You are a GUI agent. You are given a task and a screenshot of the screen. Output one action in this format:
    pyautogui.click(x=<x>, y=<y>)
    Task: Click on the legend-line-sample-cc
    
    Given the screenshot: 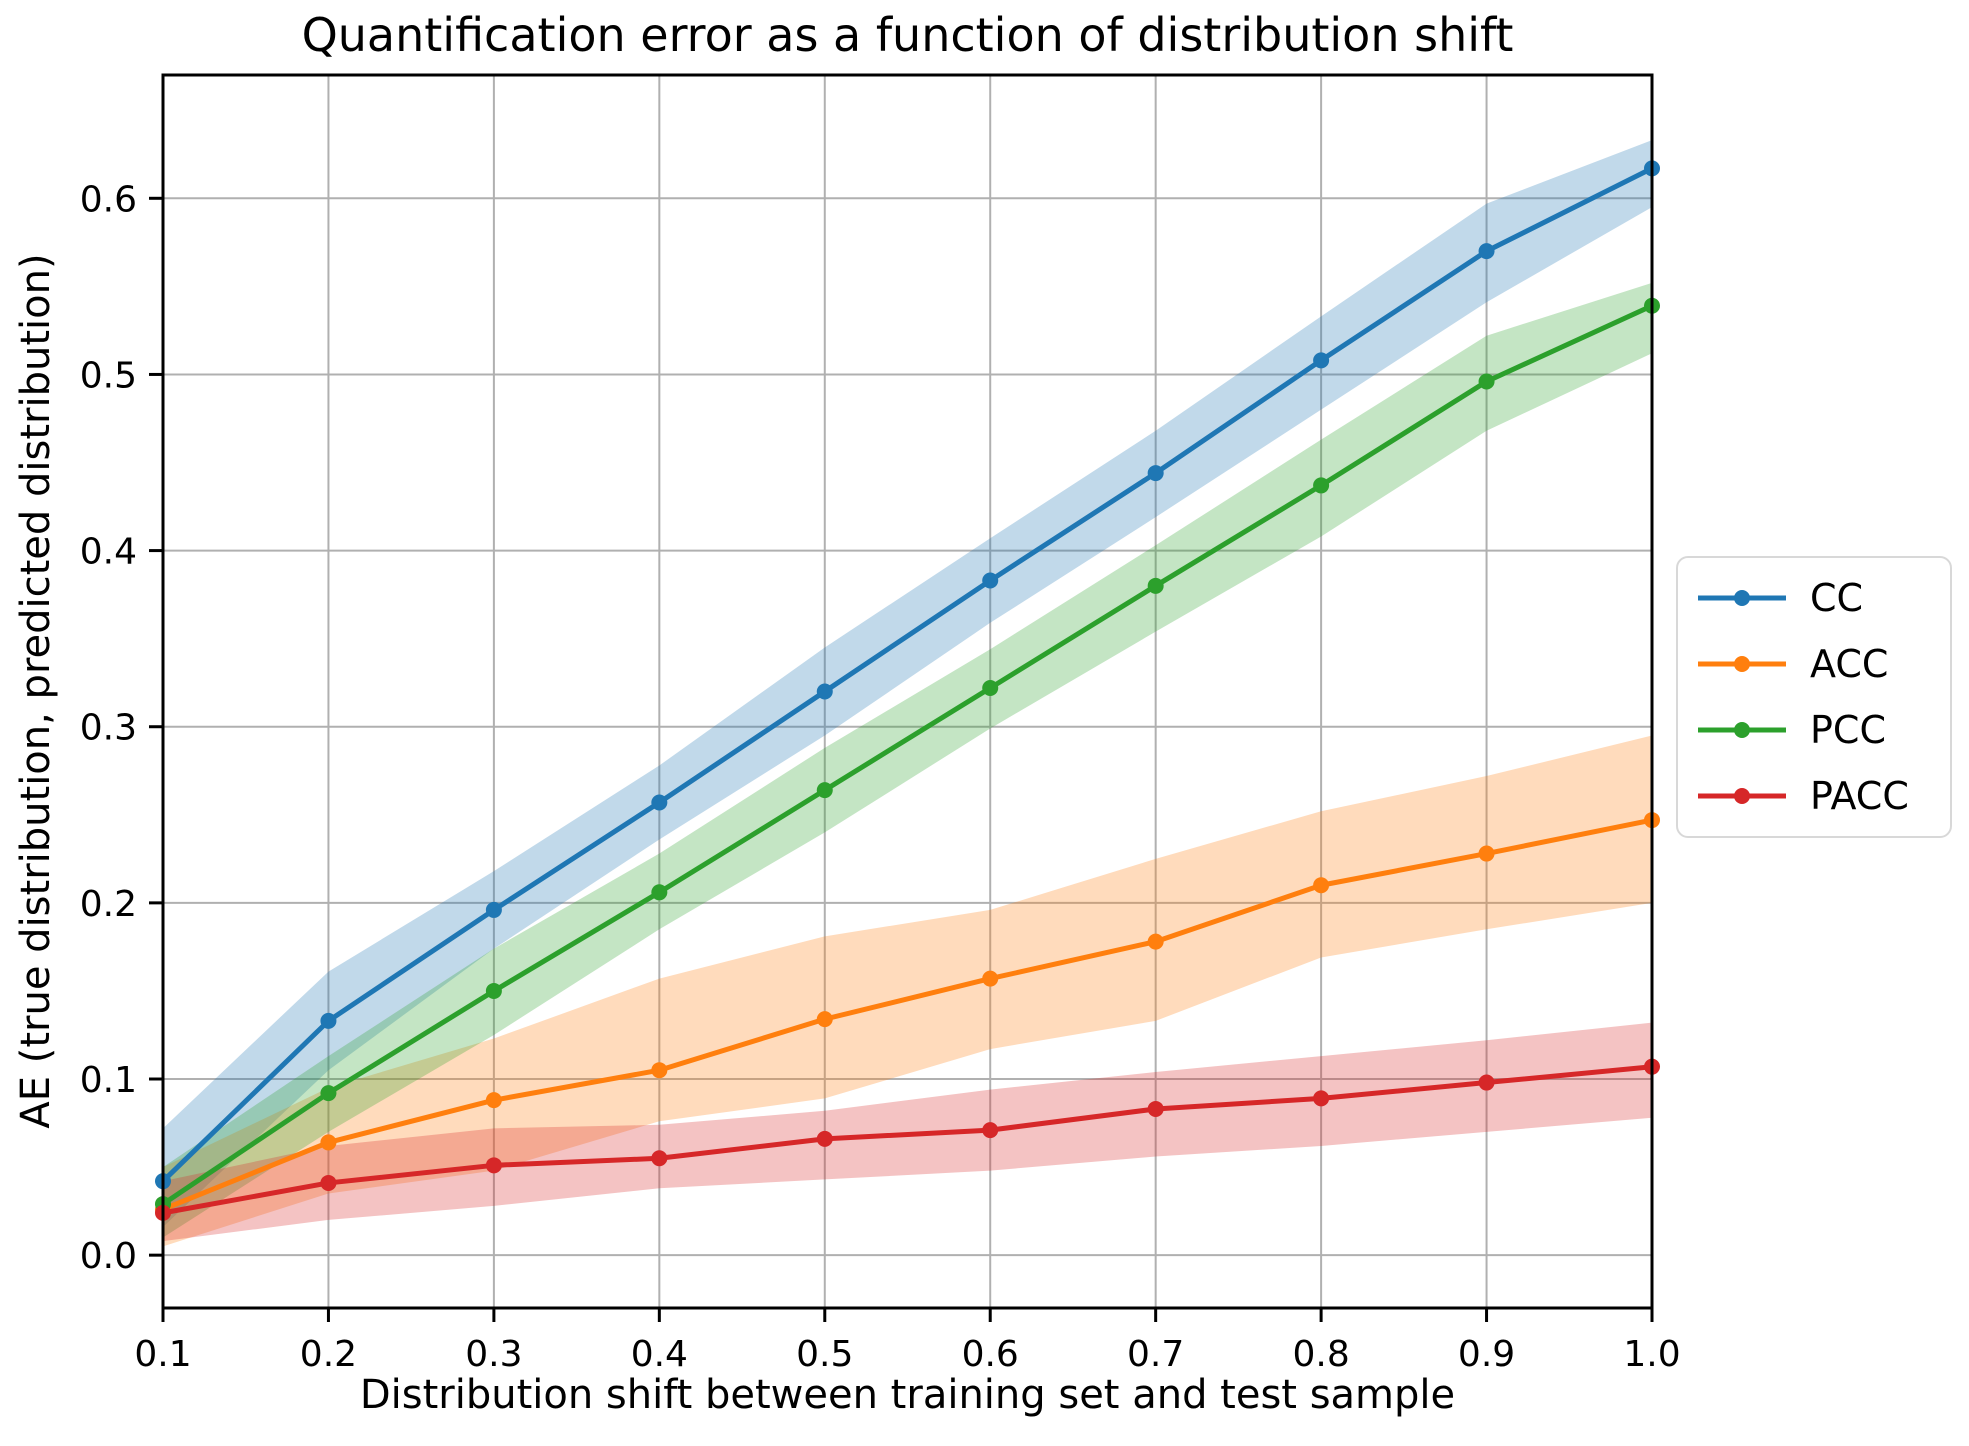 What is the action you would take?
    pyautogui.click(x=1742, y=598)
    